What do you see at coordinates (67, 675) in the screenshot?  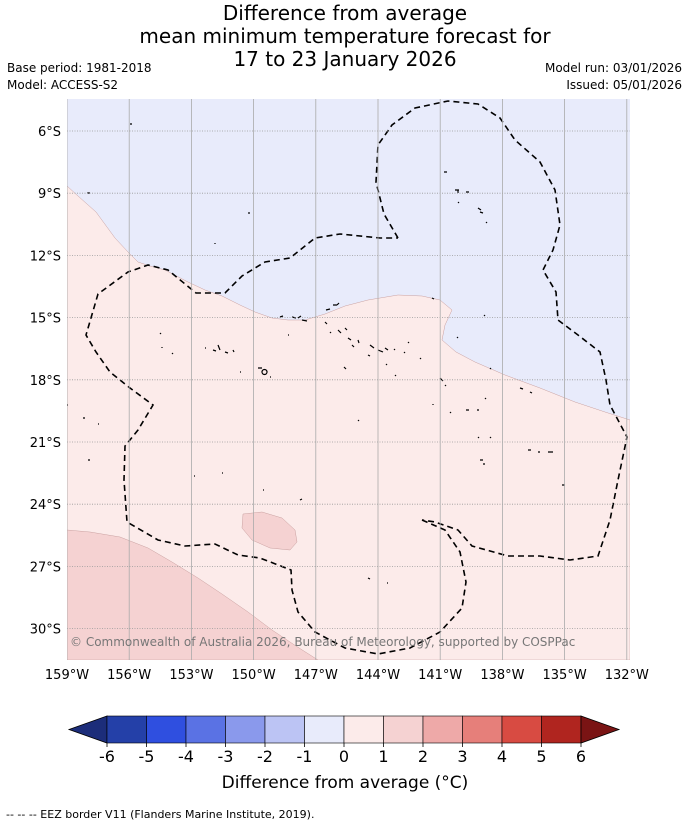 I see `lon-label: 159°W` at bounding box center [67, 675].